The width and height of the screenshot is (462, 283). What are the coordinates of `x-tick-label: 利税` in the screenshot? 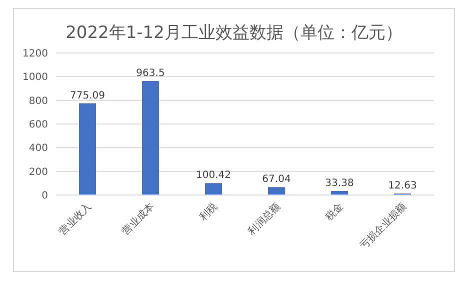 It's located at (208, 212).